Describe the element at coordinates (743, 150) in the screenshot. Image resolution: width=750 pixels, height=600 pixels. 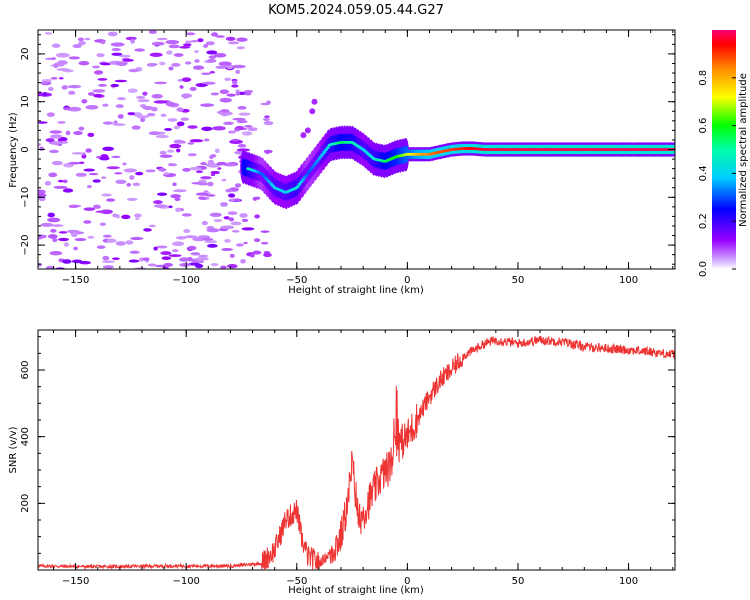
I see `colorbar-label: Normalized spectral amplitude` at that location.